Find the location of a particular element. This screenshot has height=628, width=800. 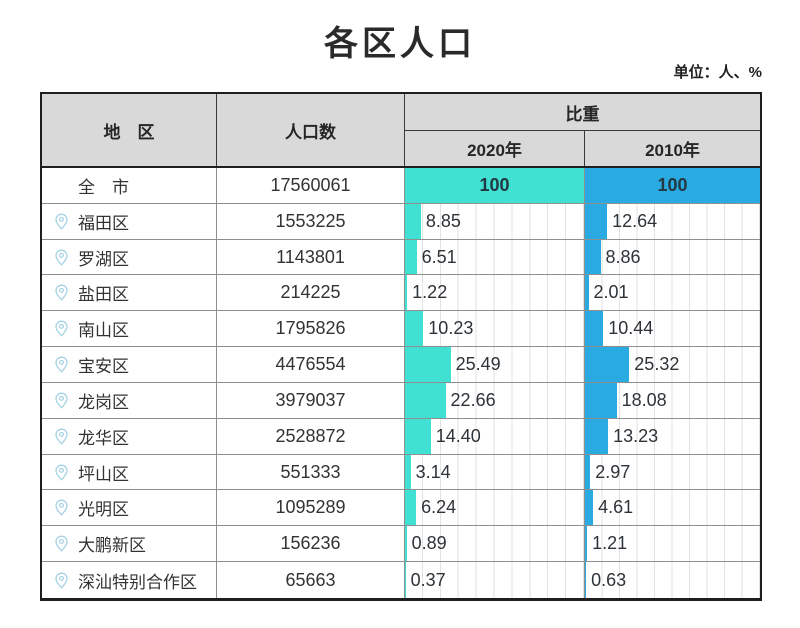

table-row: 南山区 1795826 10.23 10.44 is located at coordinates (401, 329).